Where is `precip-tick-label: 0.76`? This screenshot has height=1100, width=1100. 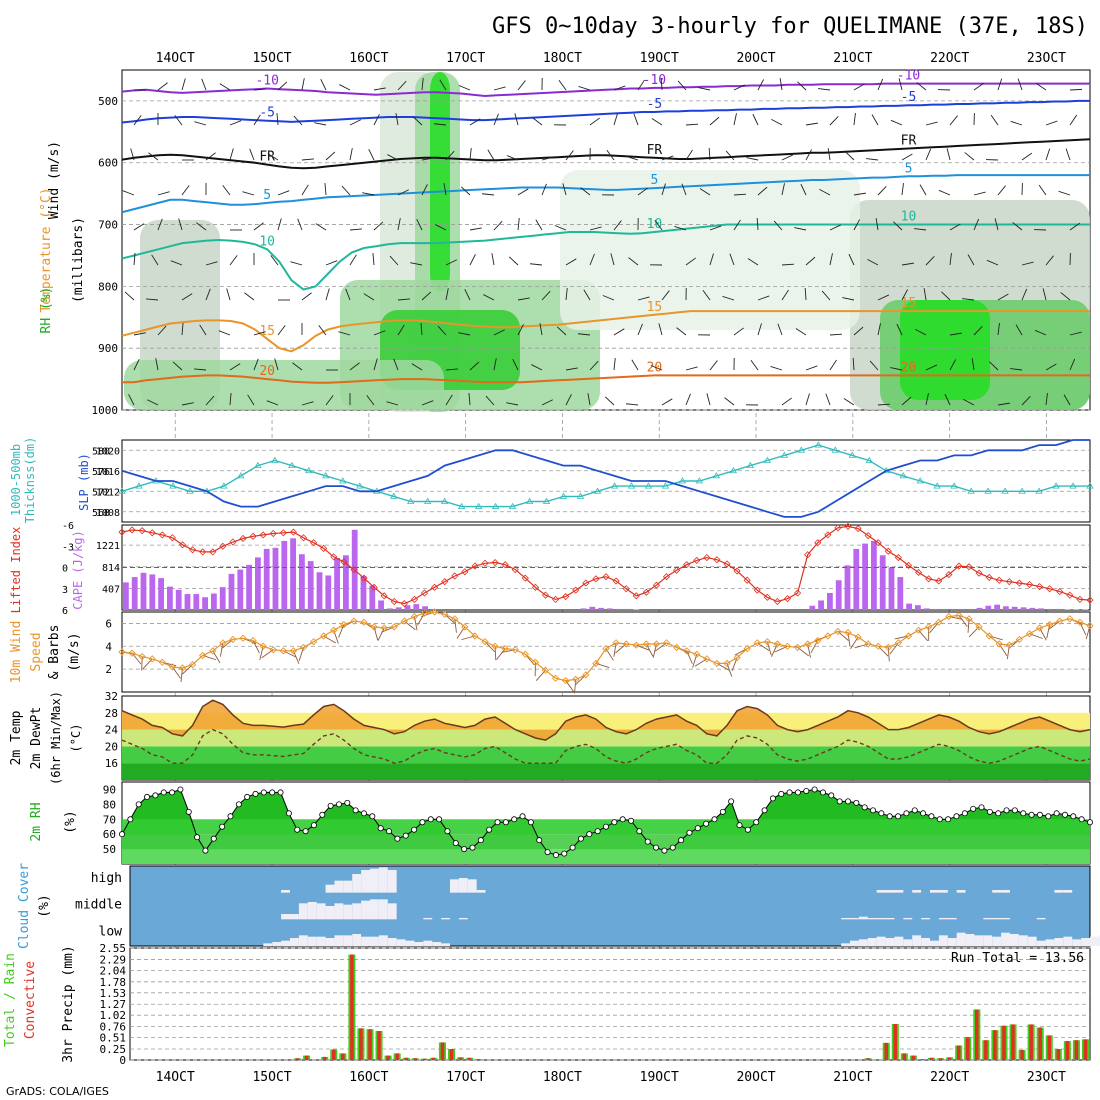
precip-tick-label: 0.76 is located at coordinates (113, 1027).